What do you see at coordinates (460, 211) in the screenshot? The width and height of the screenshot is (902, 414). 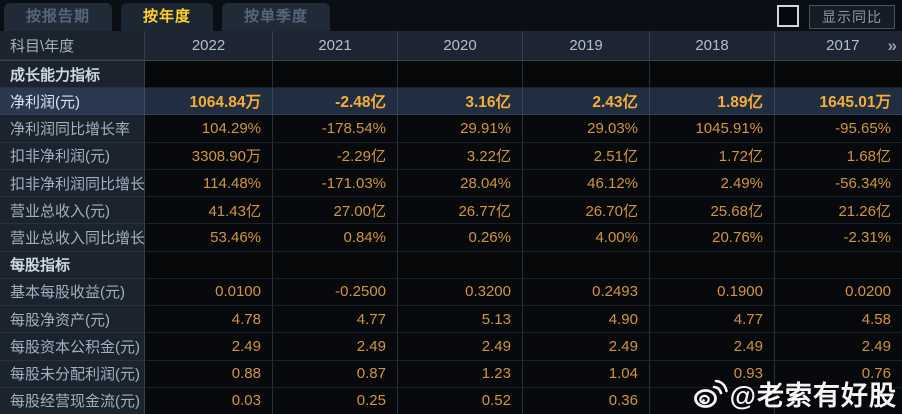 I see `value-cell: 26.77亿` at bounding box center [460, 211].